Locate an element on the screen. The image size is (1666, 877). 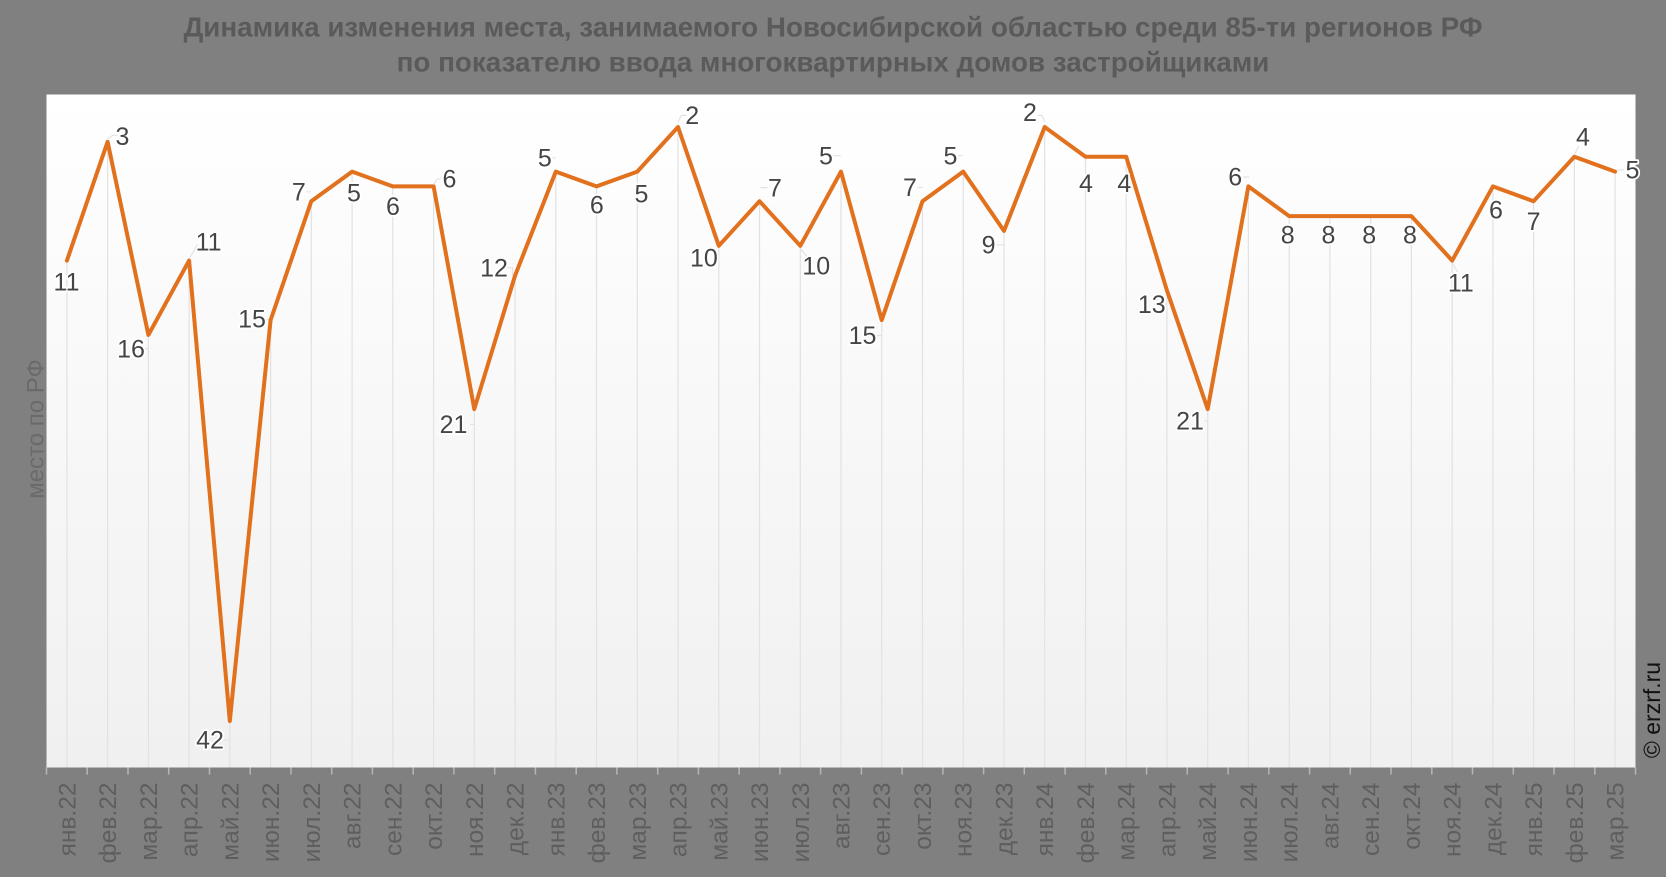
svg-text: апр.23 is located at coordinates (679, 820).